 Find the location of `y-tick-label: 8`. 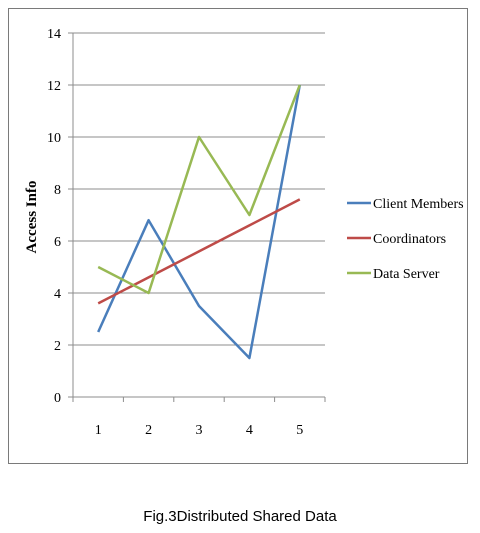

y-tick-label: 8 is located at coordinates (57, 190).